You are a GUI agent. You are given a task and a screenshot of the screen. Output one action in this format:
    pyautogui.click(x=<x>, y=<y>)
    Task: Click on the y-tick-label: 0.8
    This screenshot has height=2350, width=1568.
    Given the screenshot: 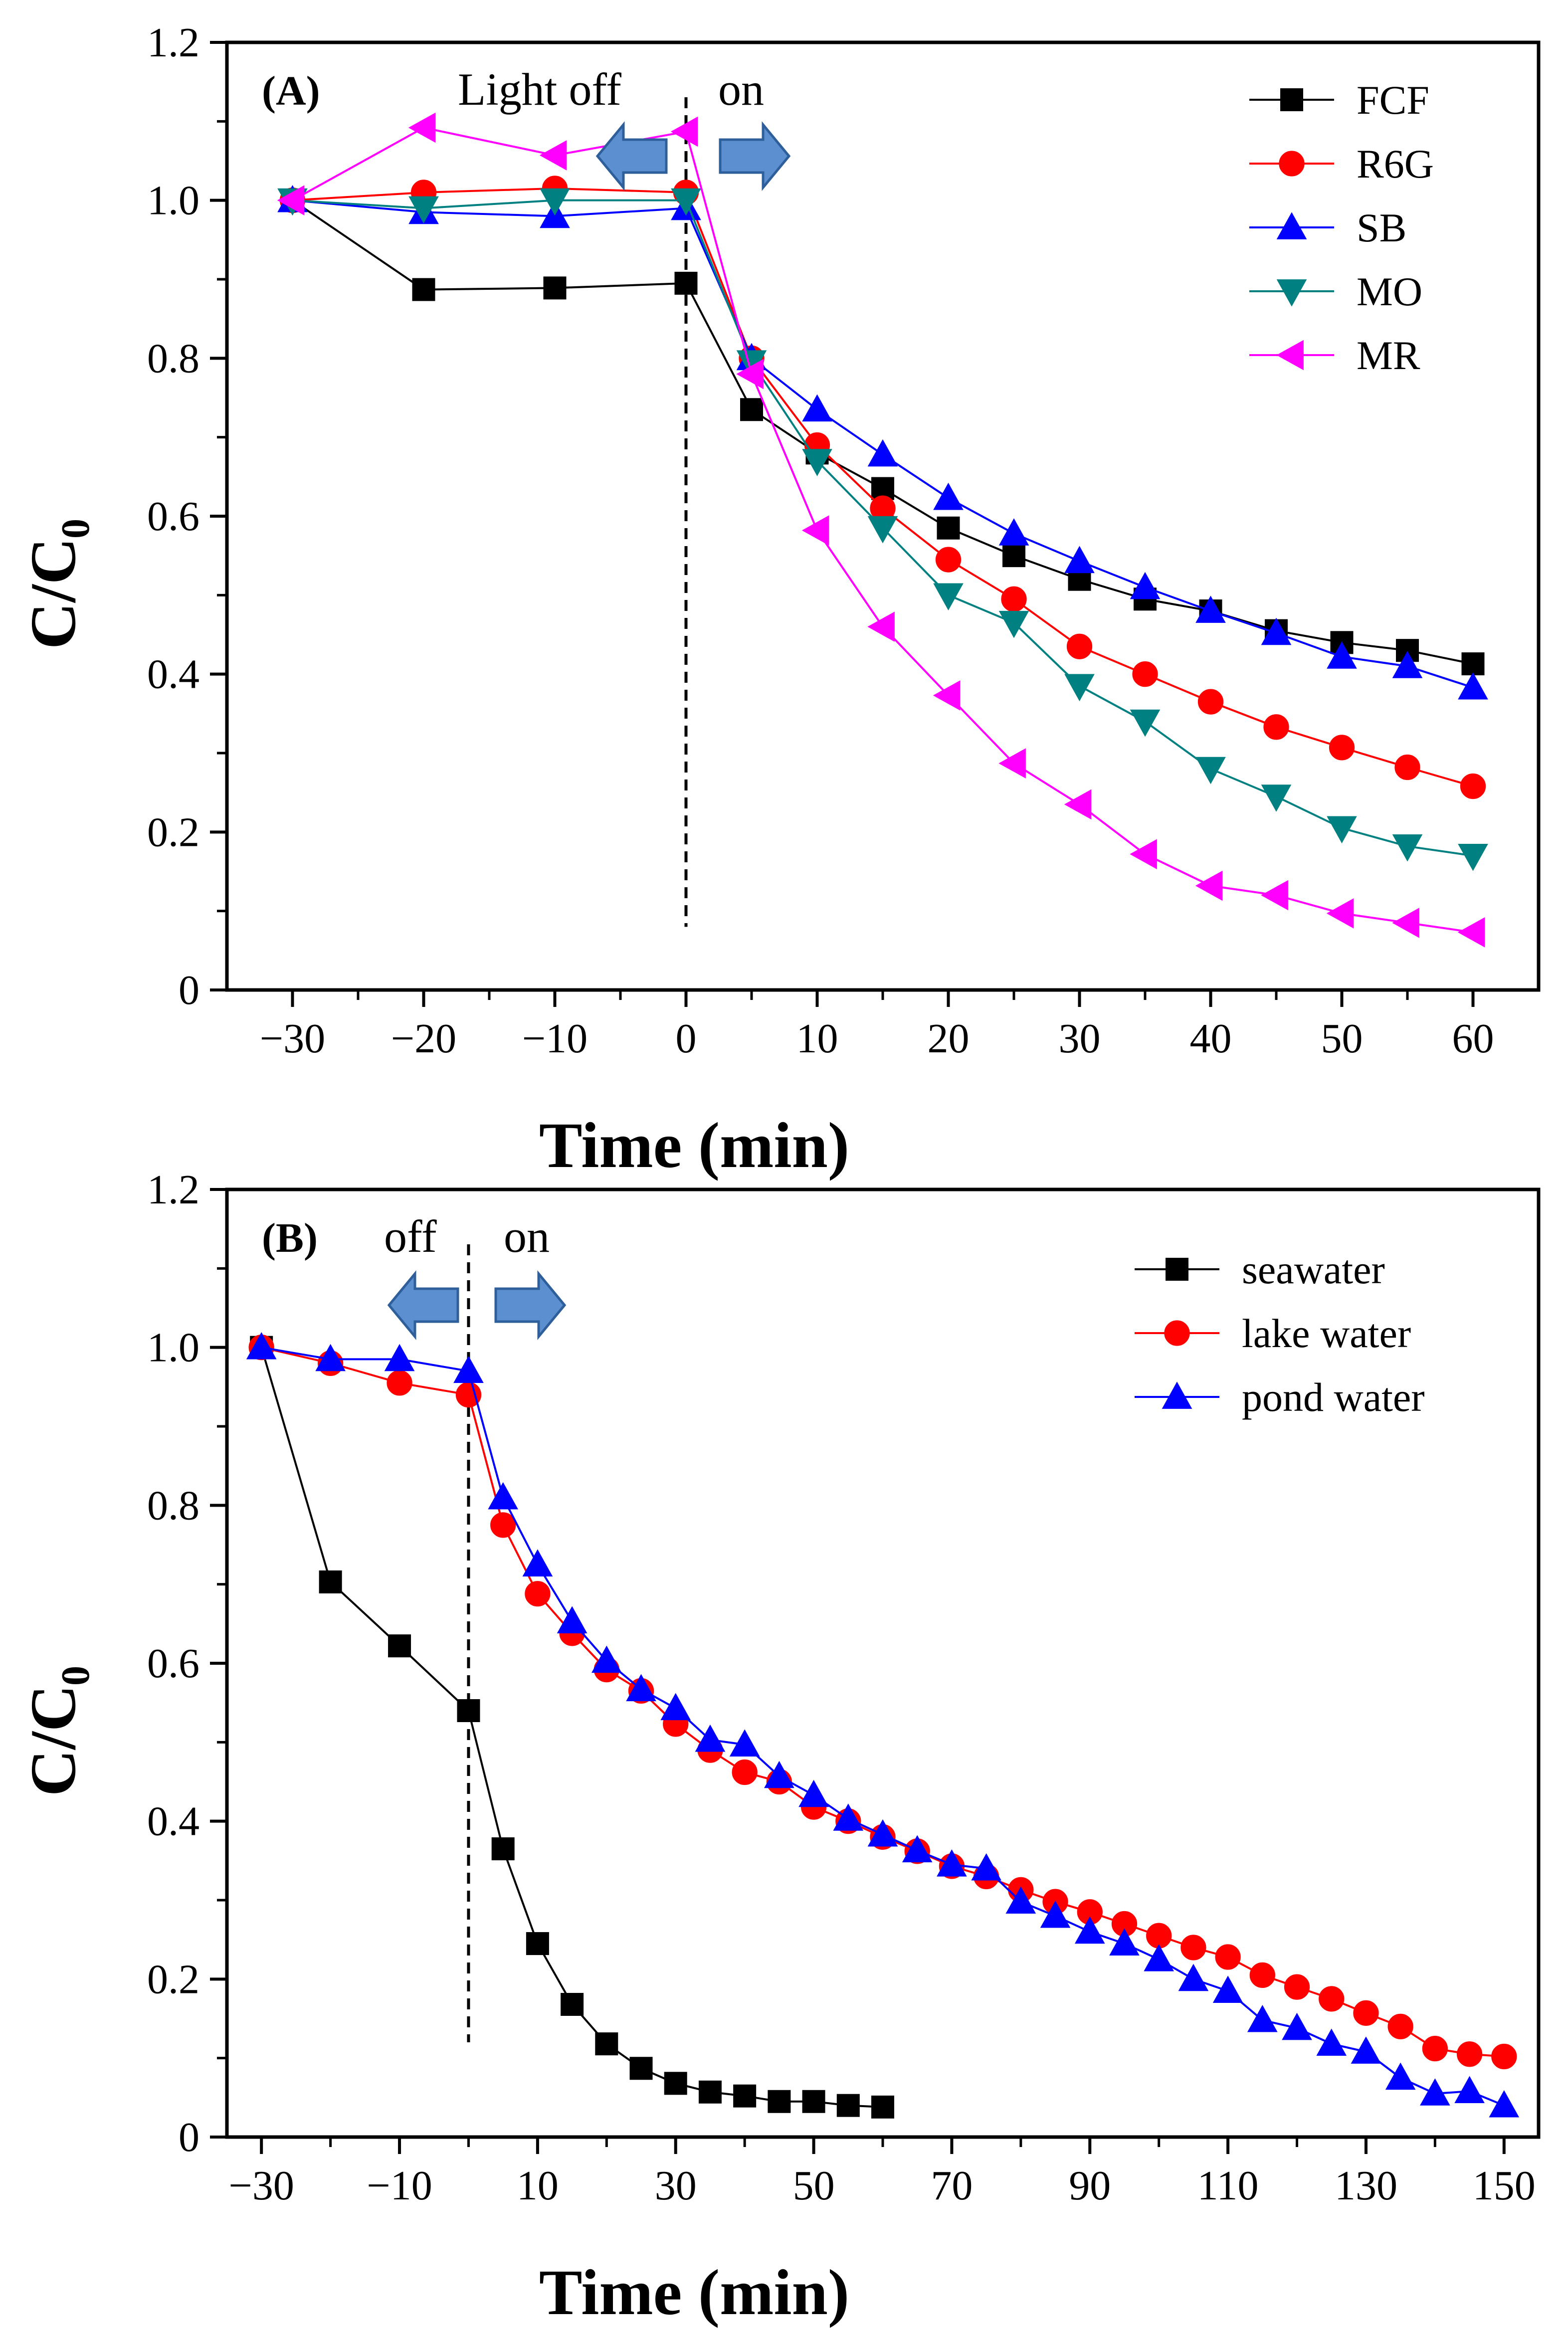 What is the action you would take?
    pyautogui.click(x=173, y=1505)
    